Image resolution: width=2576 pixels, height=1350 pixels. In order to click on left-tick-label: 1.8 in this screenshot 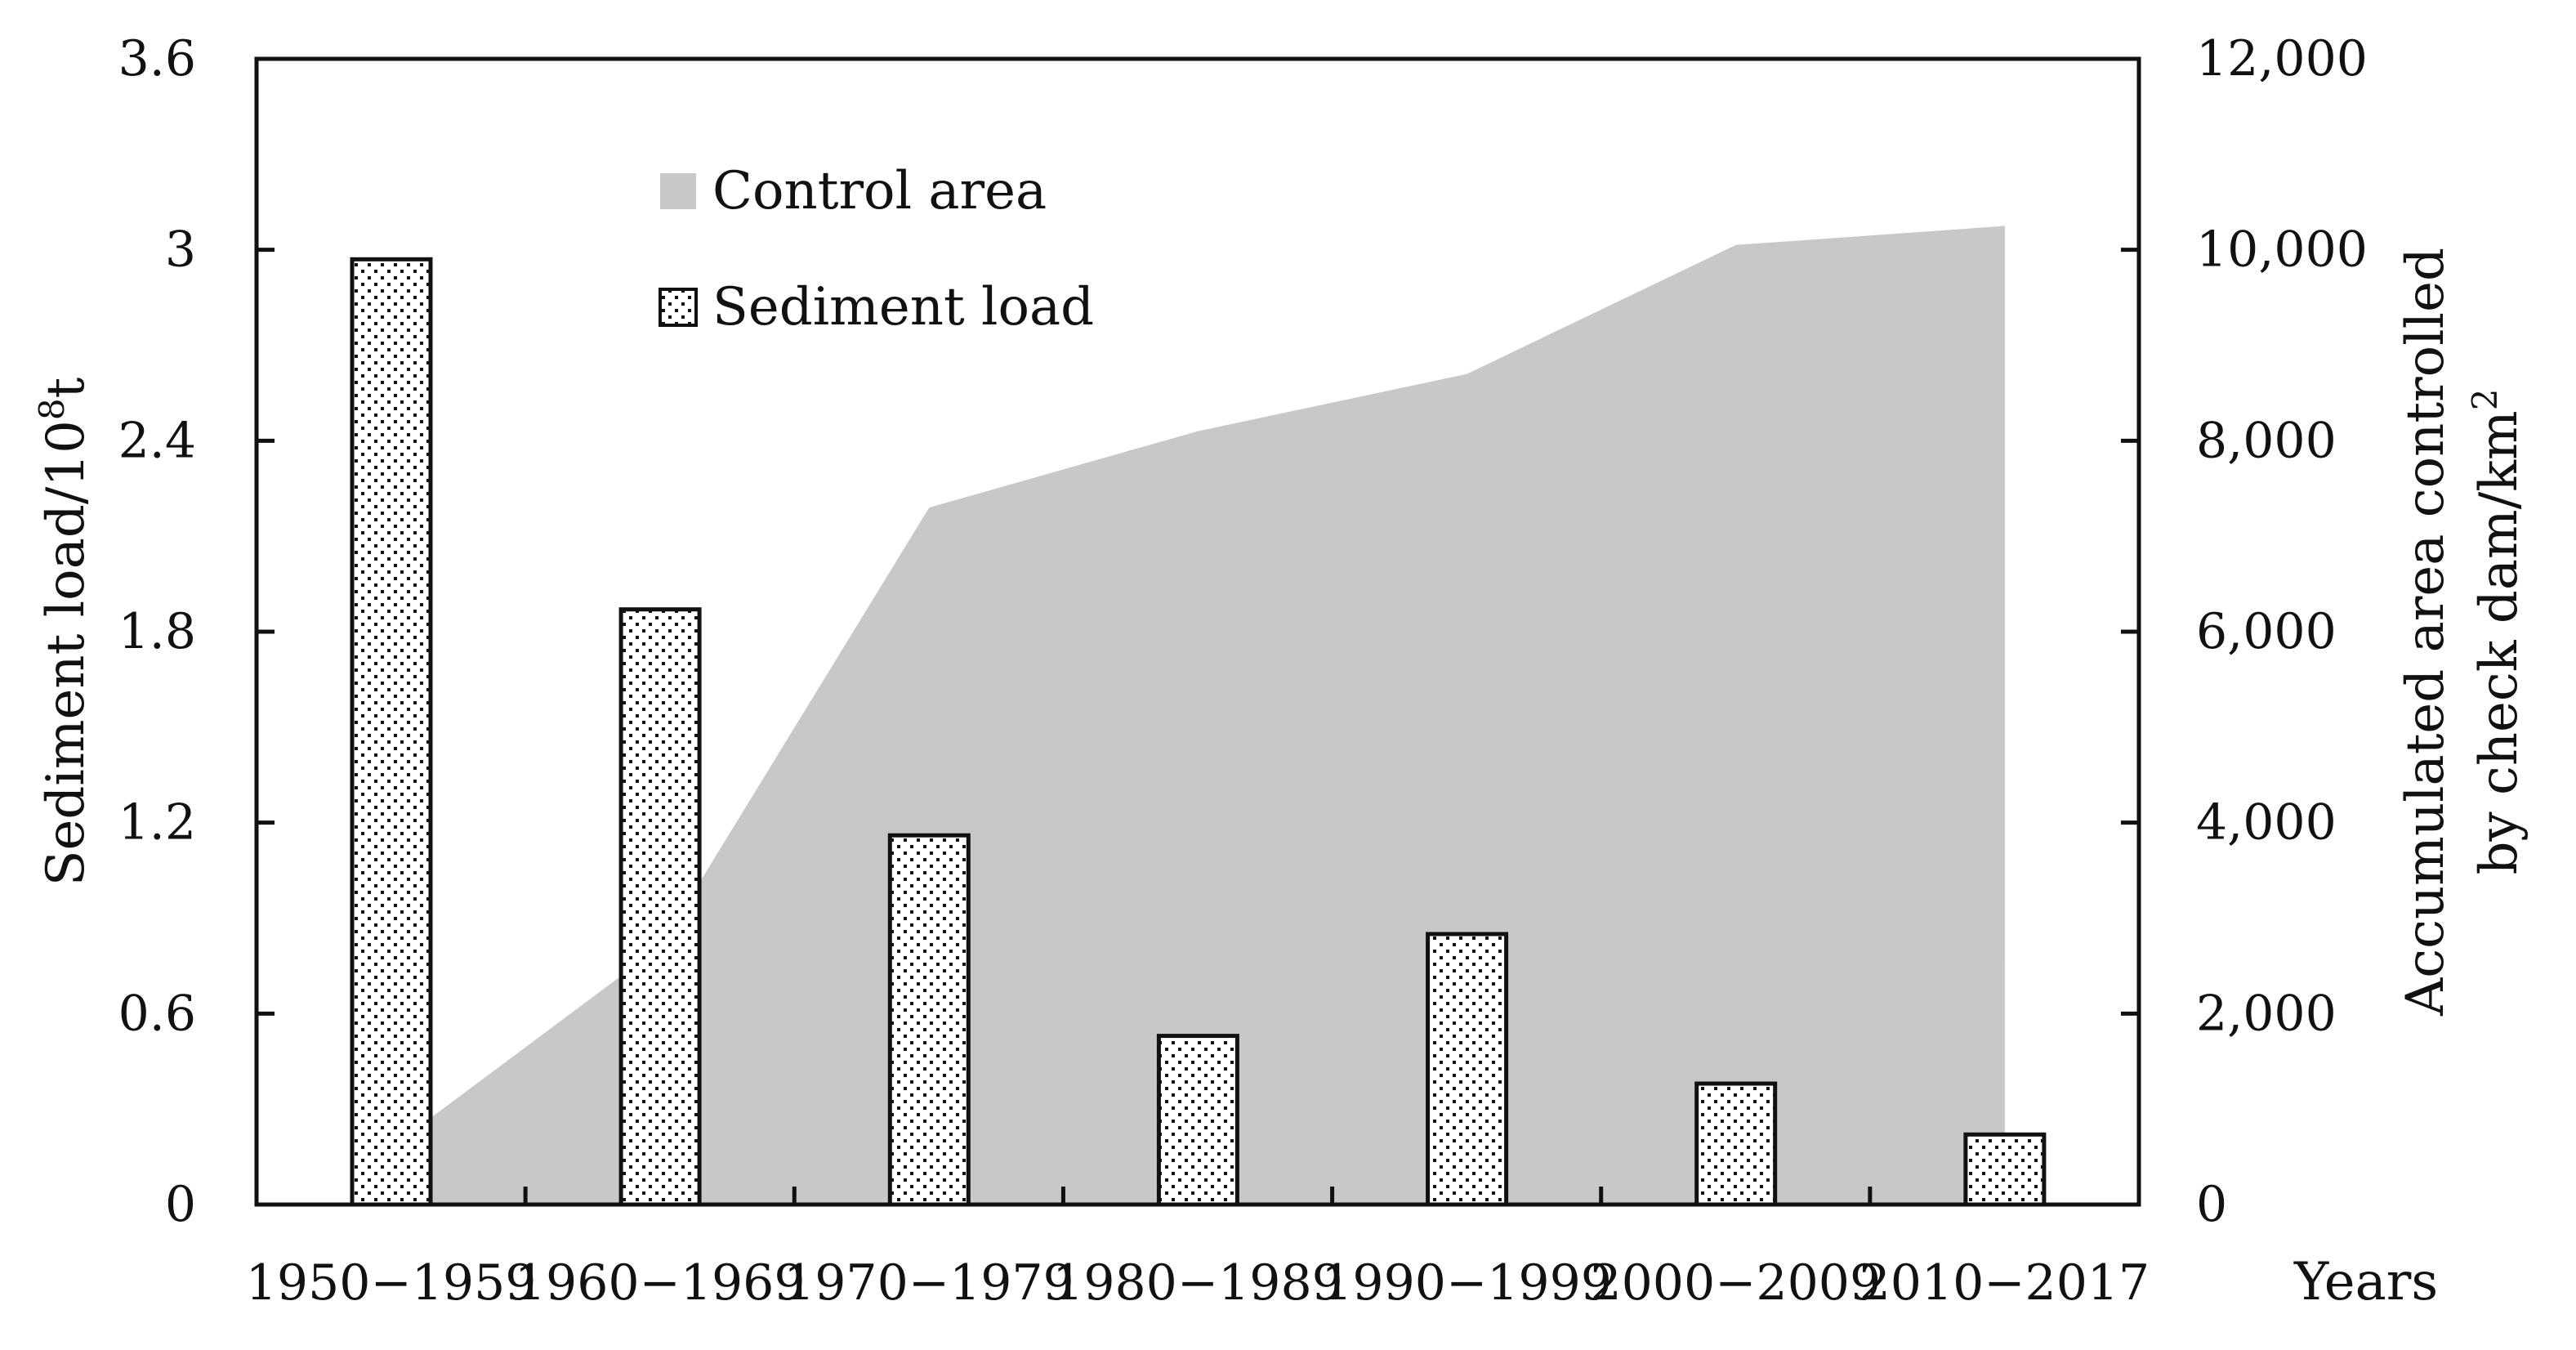, I will do `click(157, 631)`.